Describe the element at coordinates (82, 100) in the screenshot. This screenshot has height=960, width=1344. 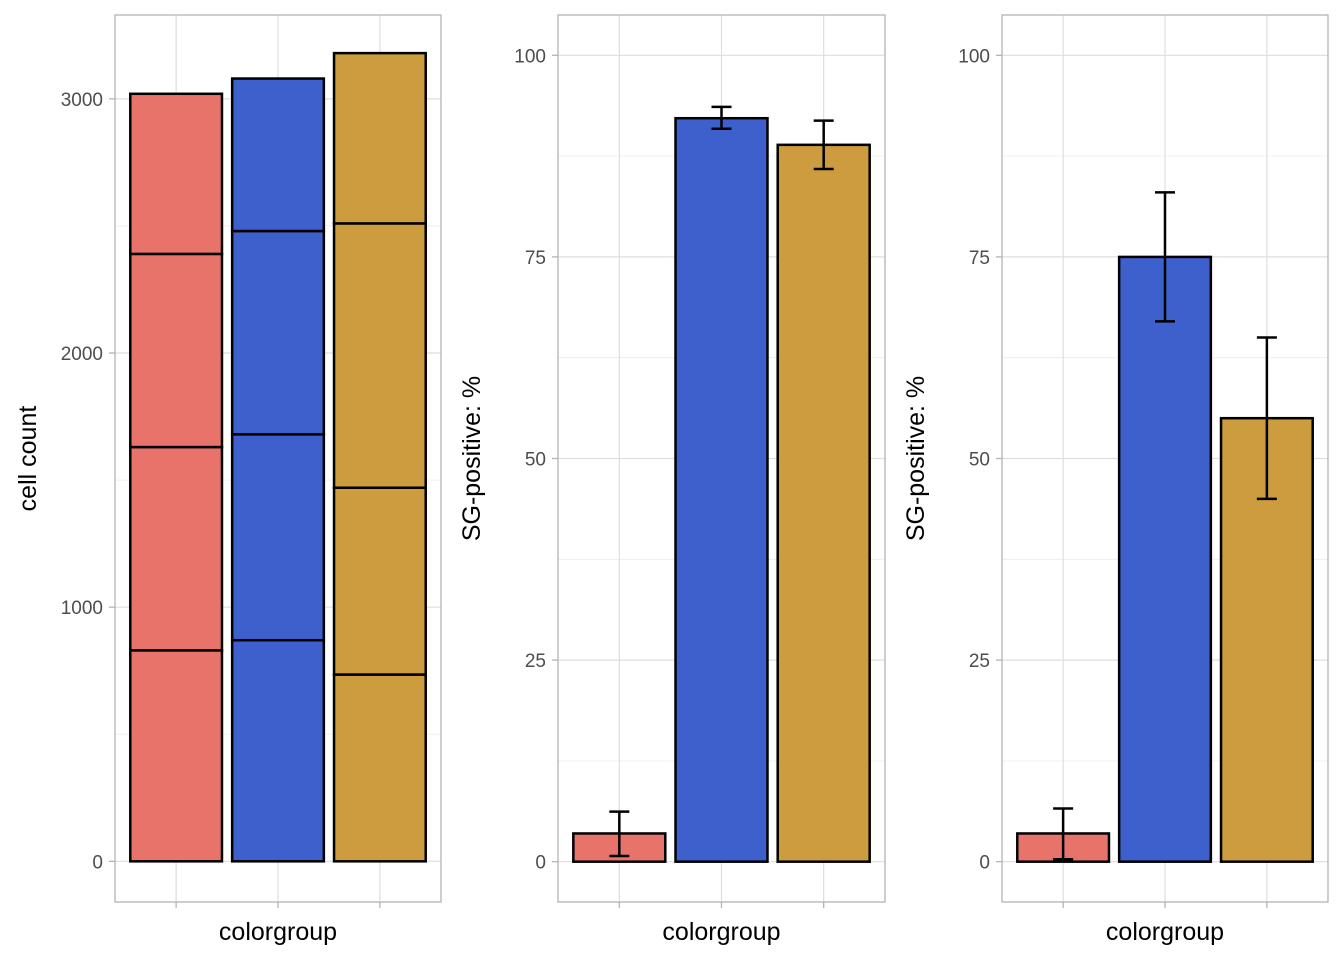
I see `y-tick-label: 3000` at that location.